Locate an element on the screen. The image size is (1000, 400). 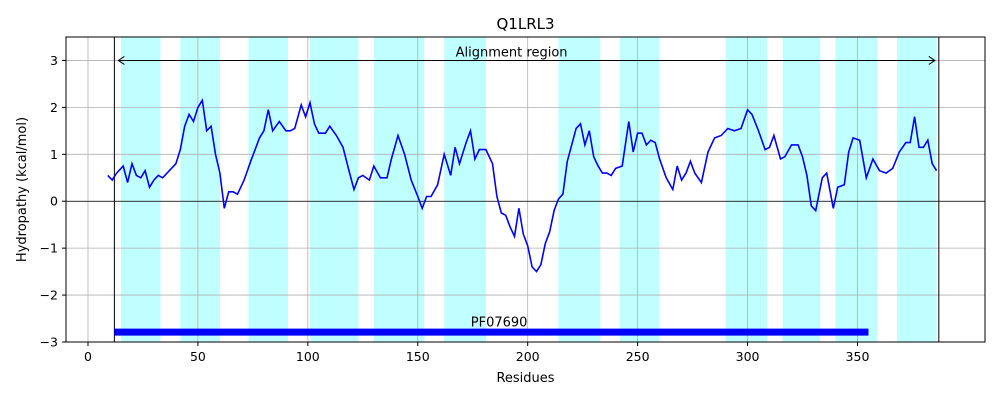
x-tick-label: 250 is located at coordinates (638, 356).